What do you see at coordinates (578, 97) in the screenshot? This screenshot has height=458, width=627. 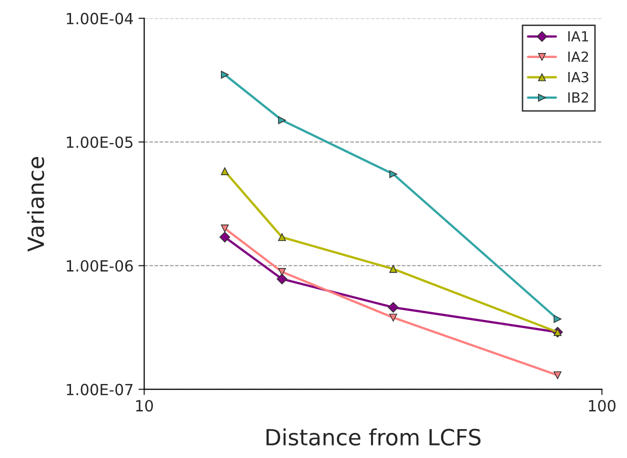 I see `legend-label: IB2` at bounding box center [578, 97].